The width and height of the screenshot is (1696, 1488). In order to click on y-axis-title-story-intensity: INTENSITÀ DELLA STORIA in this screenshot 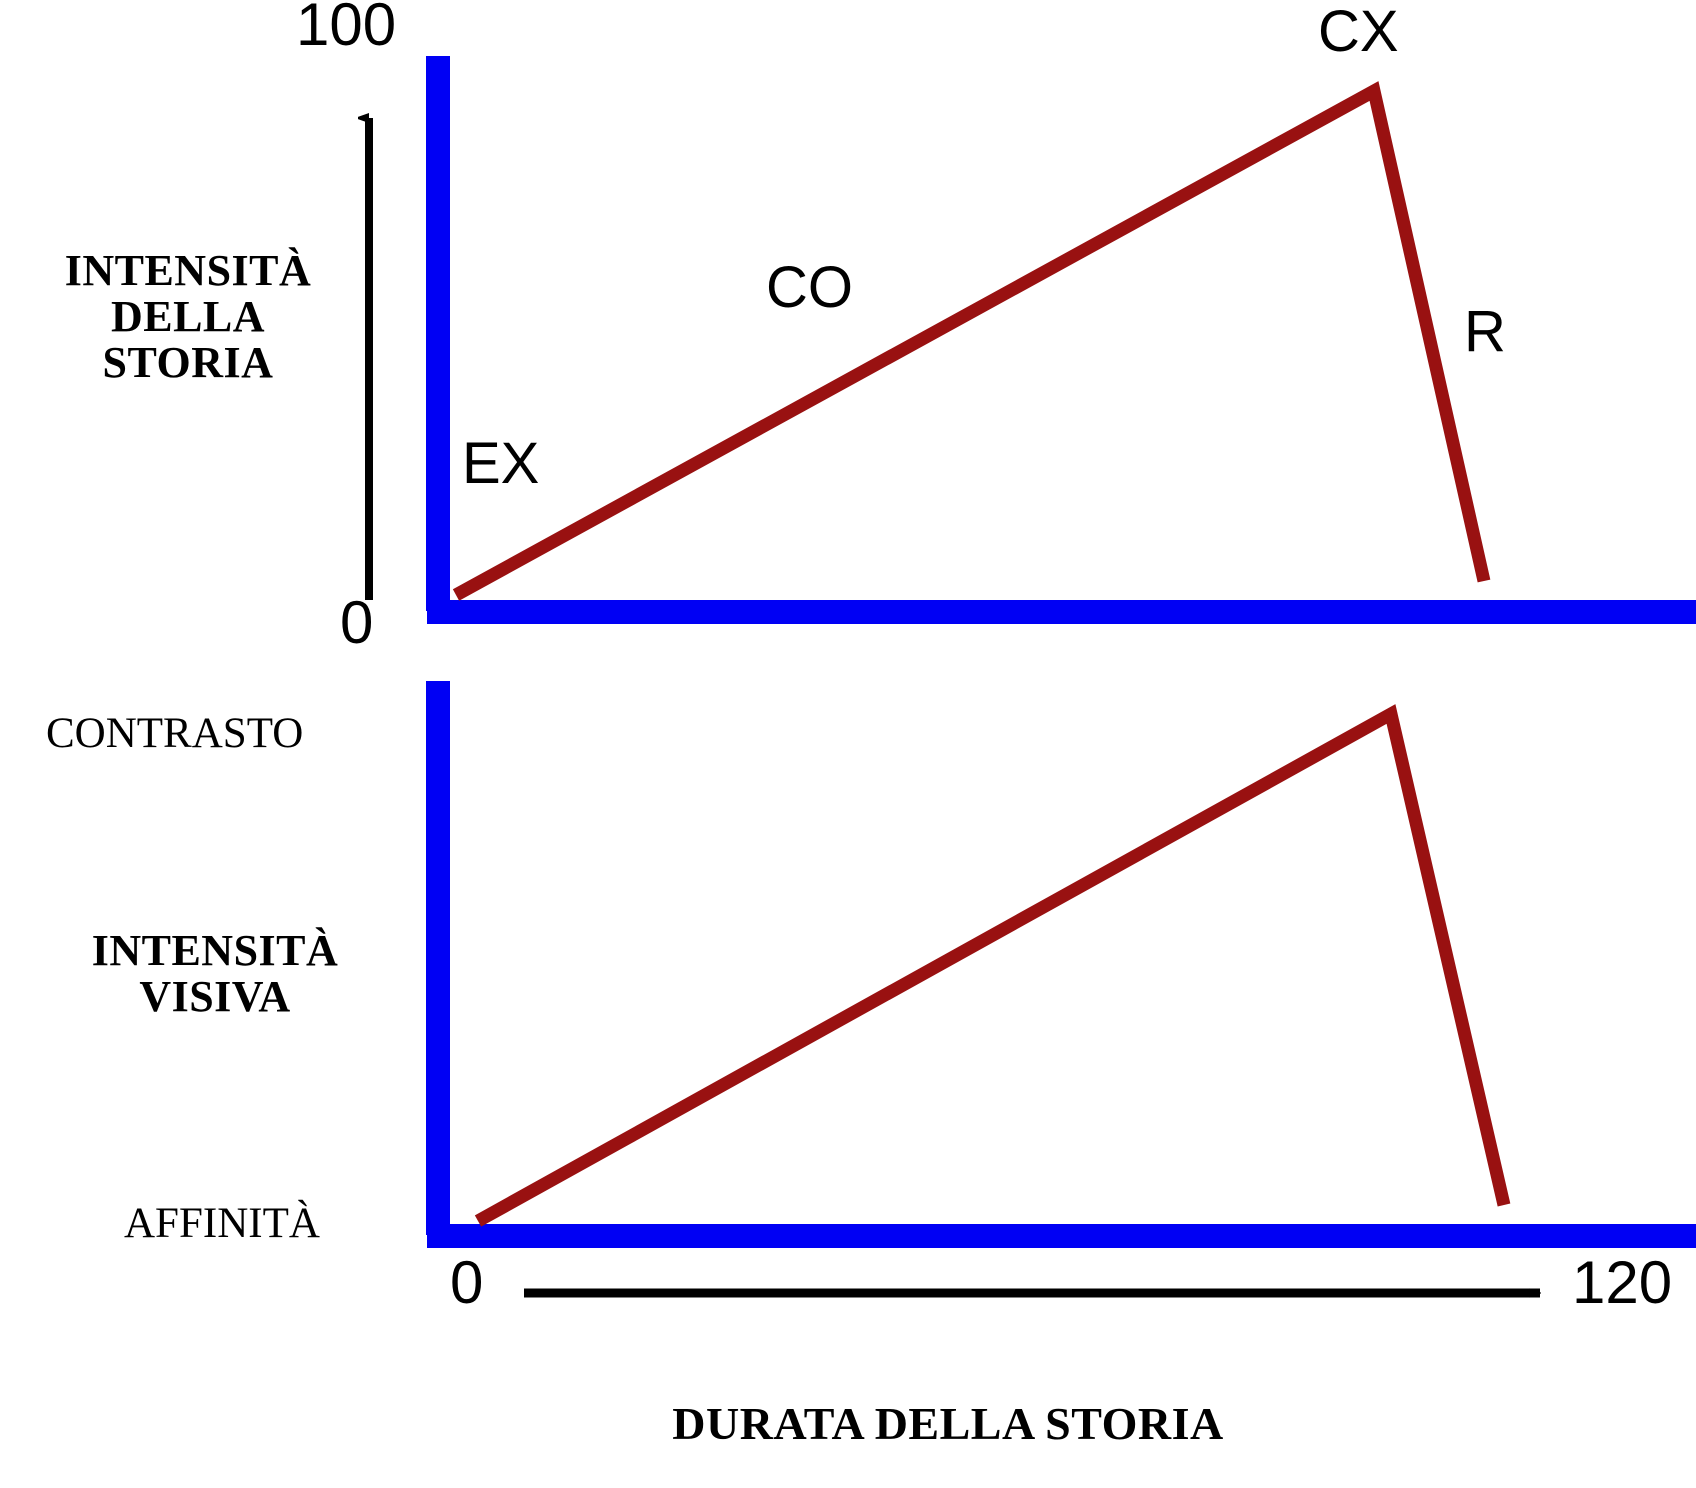, I will do `click(188, 316)`.